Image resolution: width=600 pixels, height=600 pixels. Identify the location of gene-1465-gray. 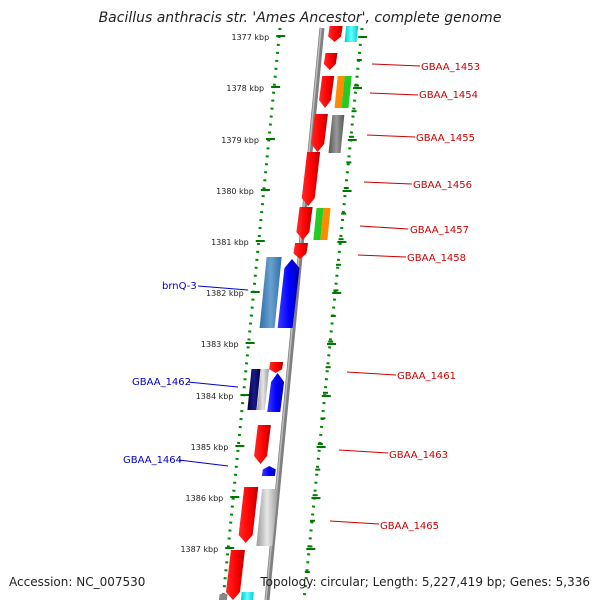
(267, 517).